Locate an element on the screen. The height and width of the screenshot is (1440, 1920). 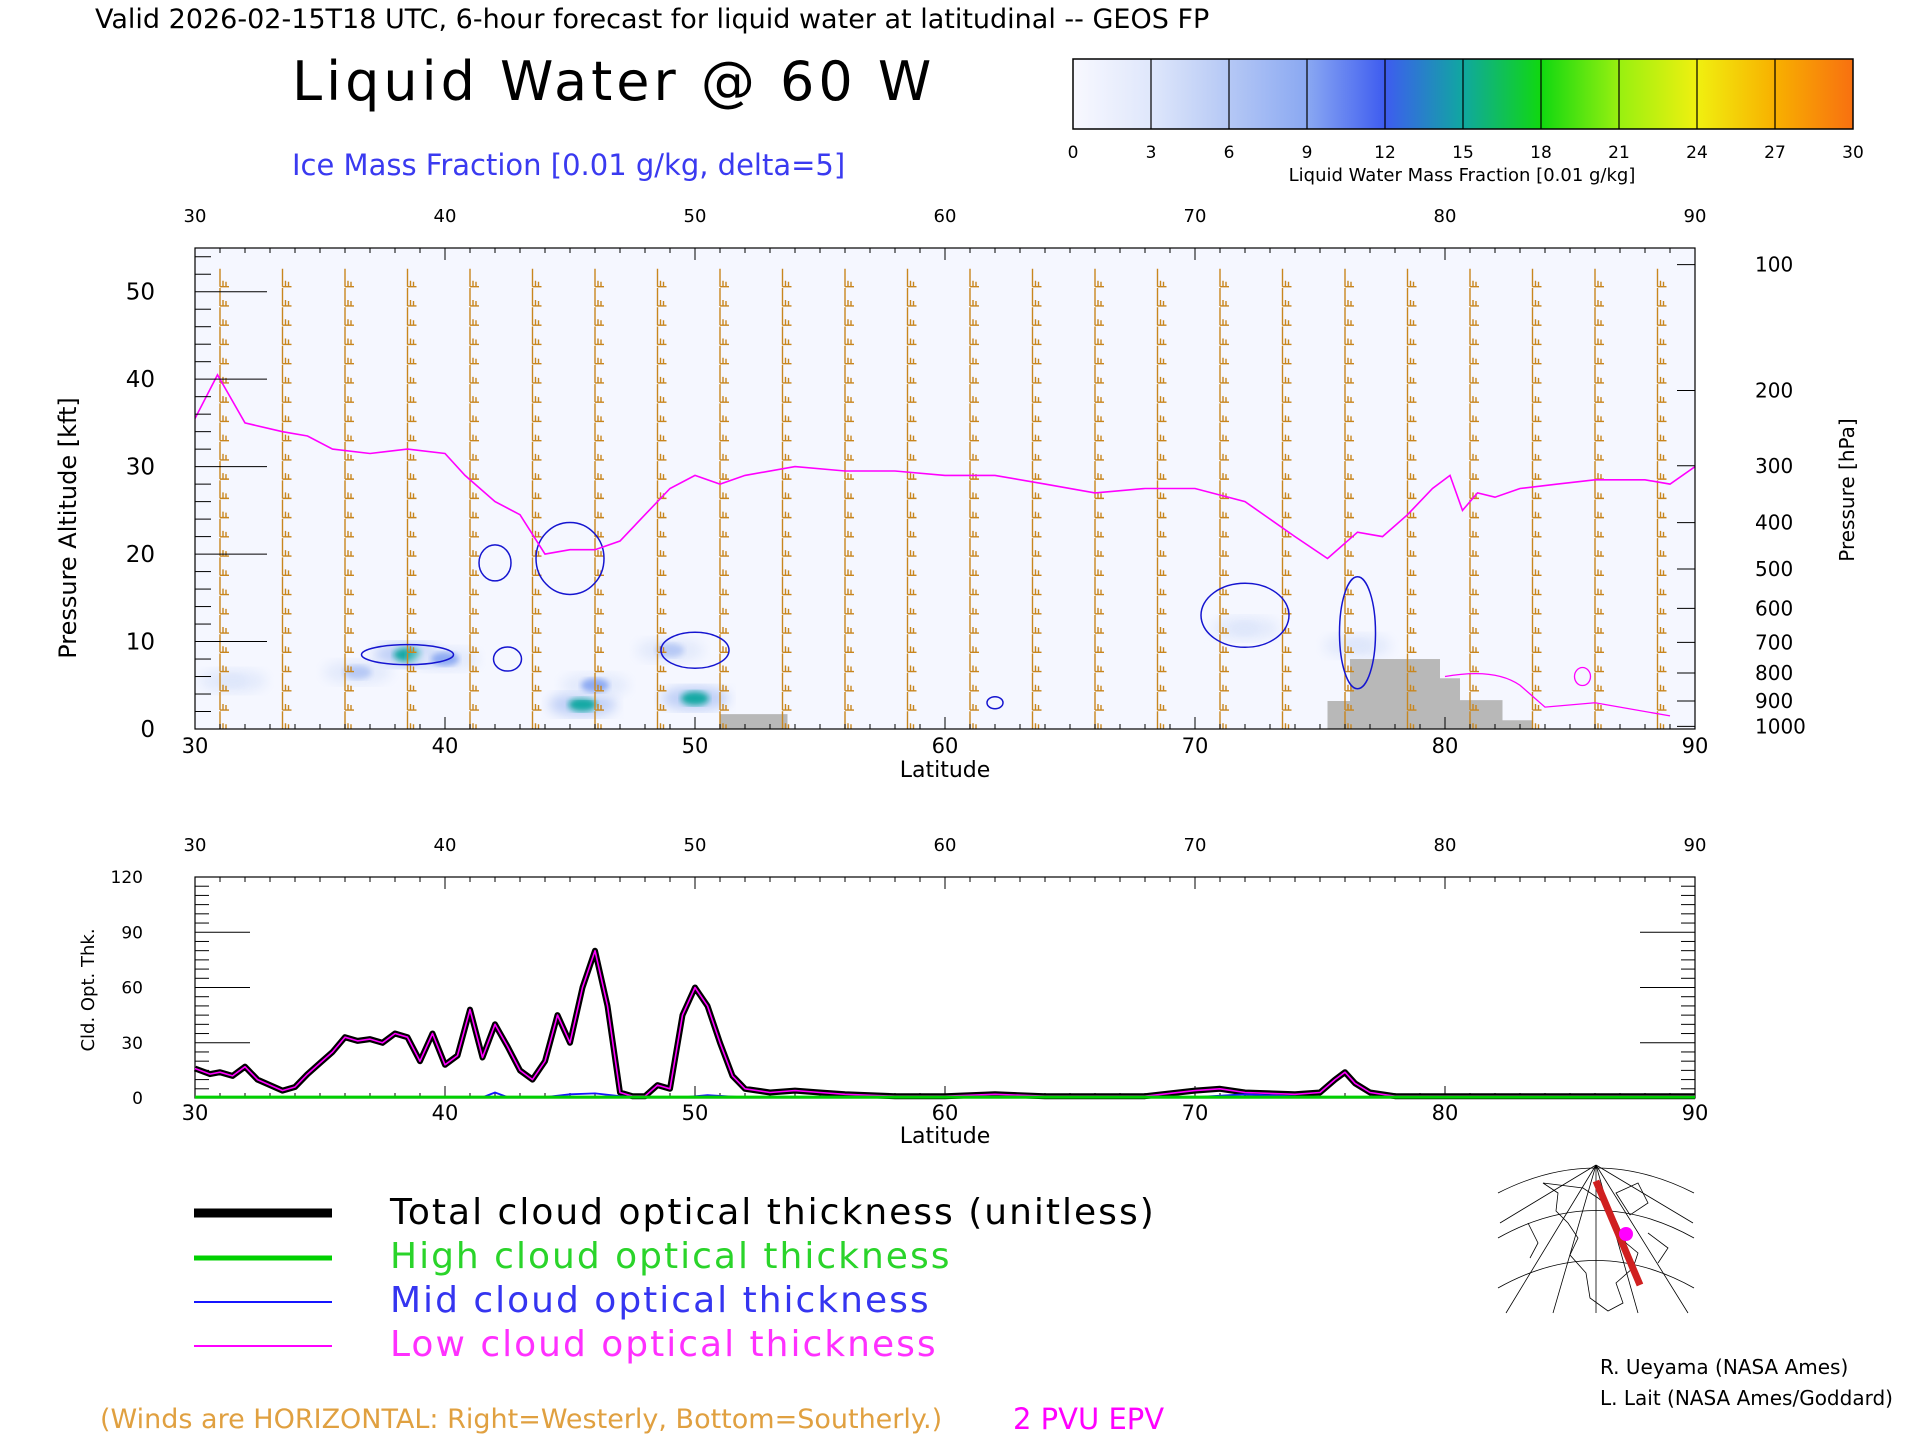
terrain-block is located at coordinates (1338, 715).